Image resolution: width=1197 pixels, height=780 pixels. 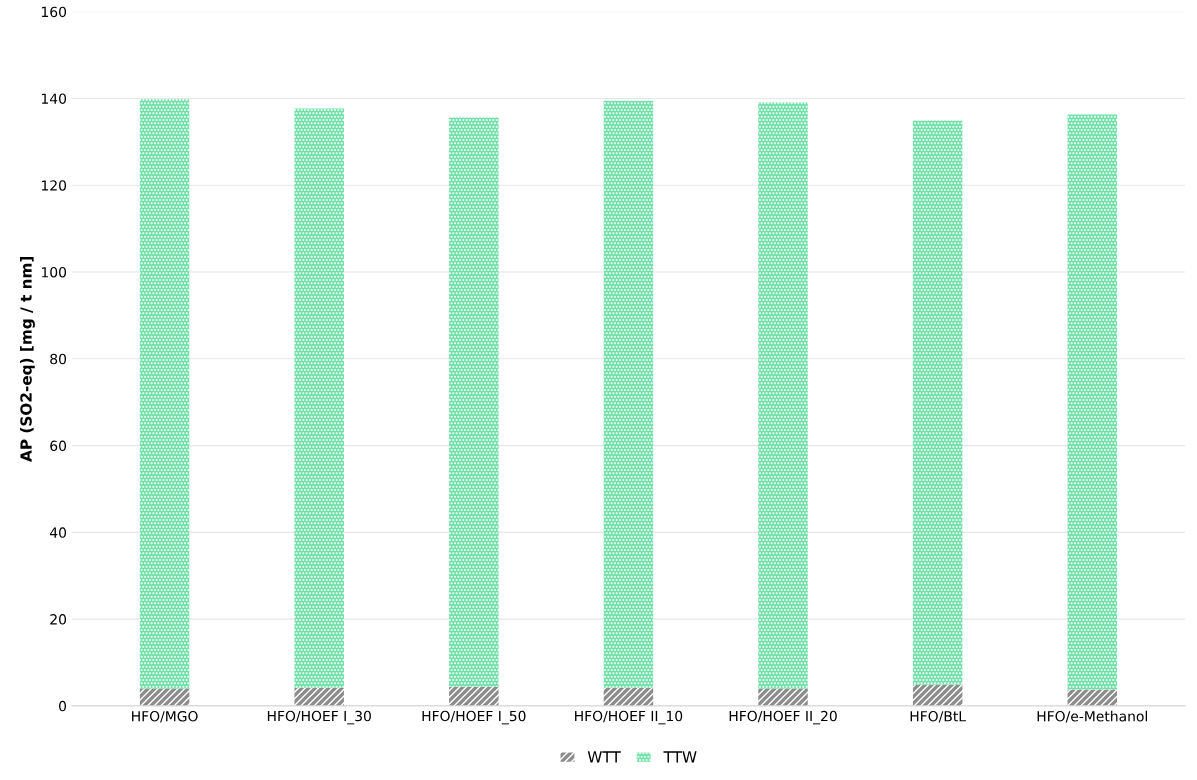 I want to click on x-tick-label: HFO/HOEF II_20, so click(x=783, y=717).